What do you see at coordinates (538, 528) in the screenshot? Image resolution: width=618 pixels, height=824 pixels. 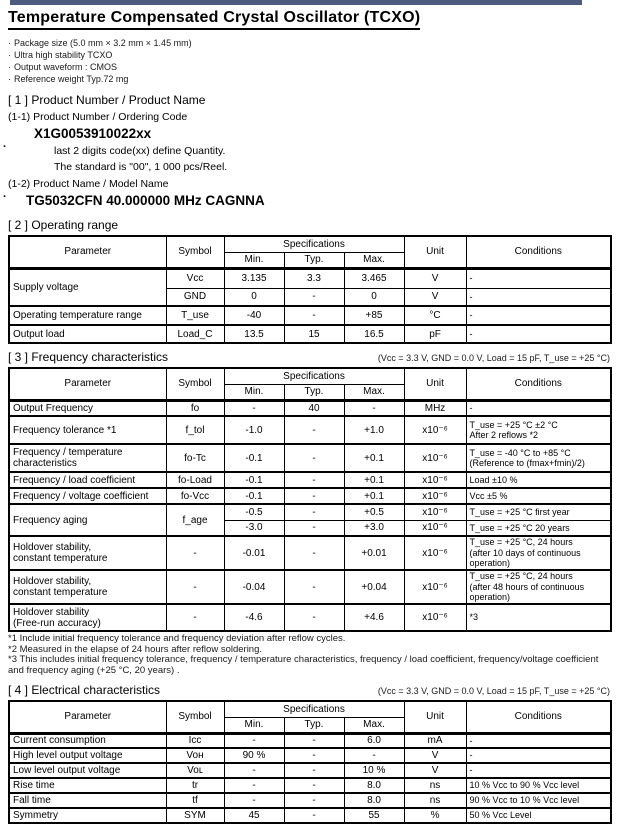 I see `cell-conditions: T_use = +25 °C 20 years` at bounding box center [538, 528].